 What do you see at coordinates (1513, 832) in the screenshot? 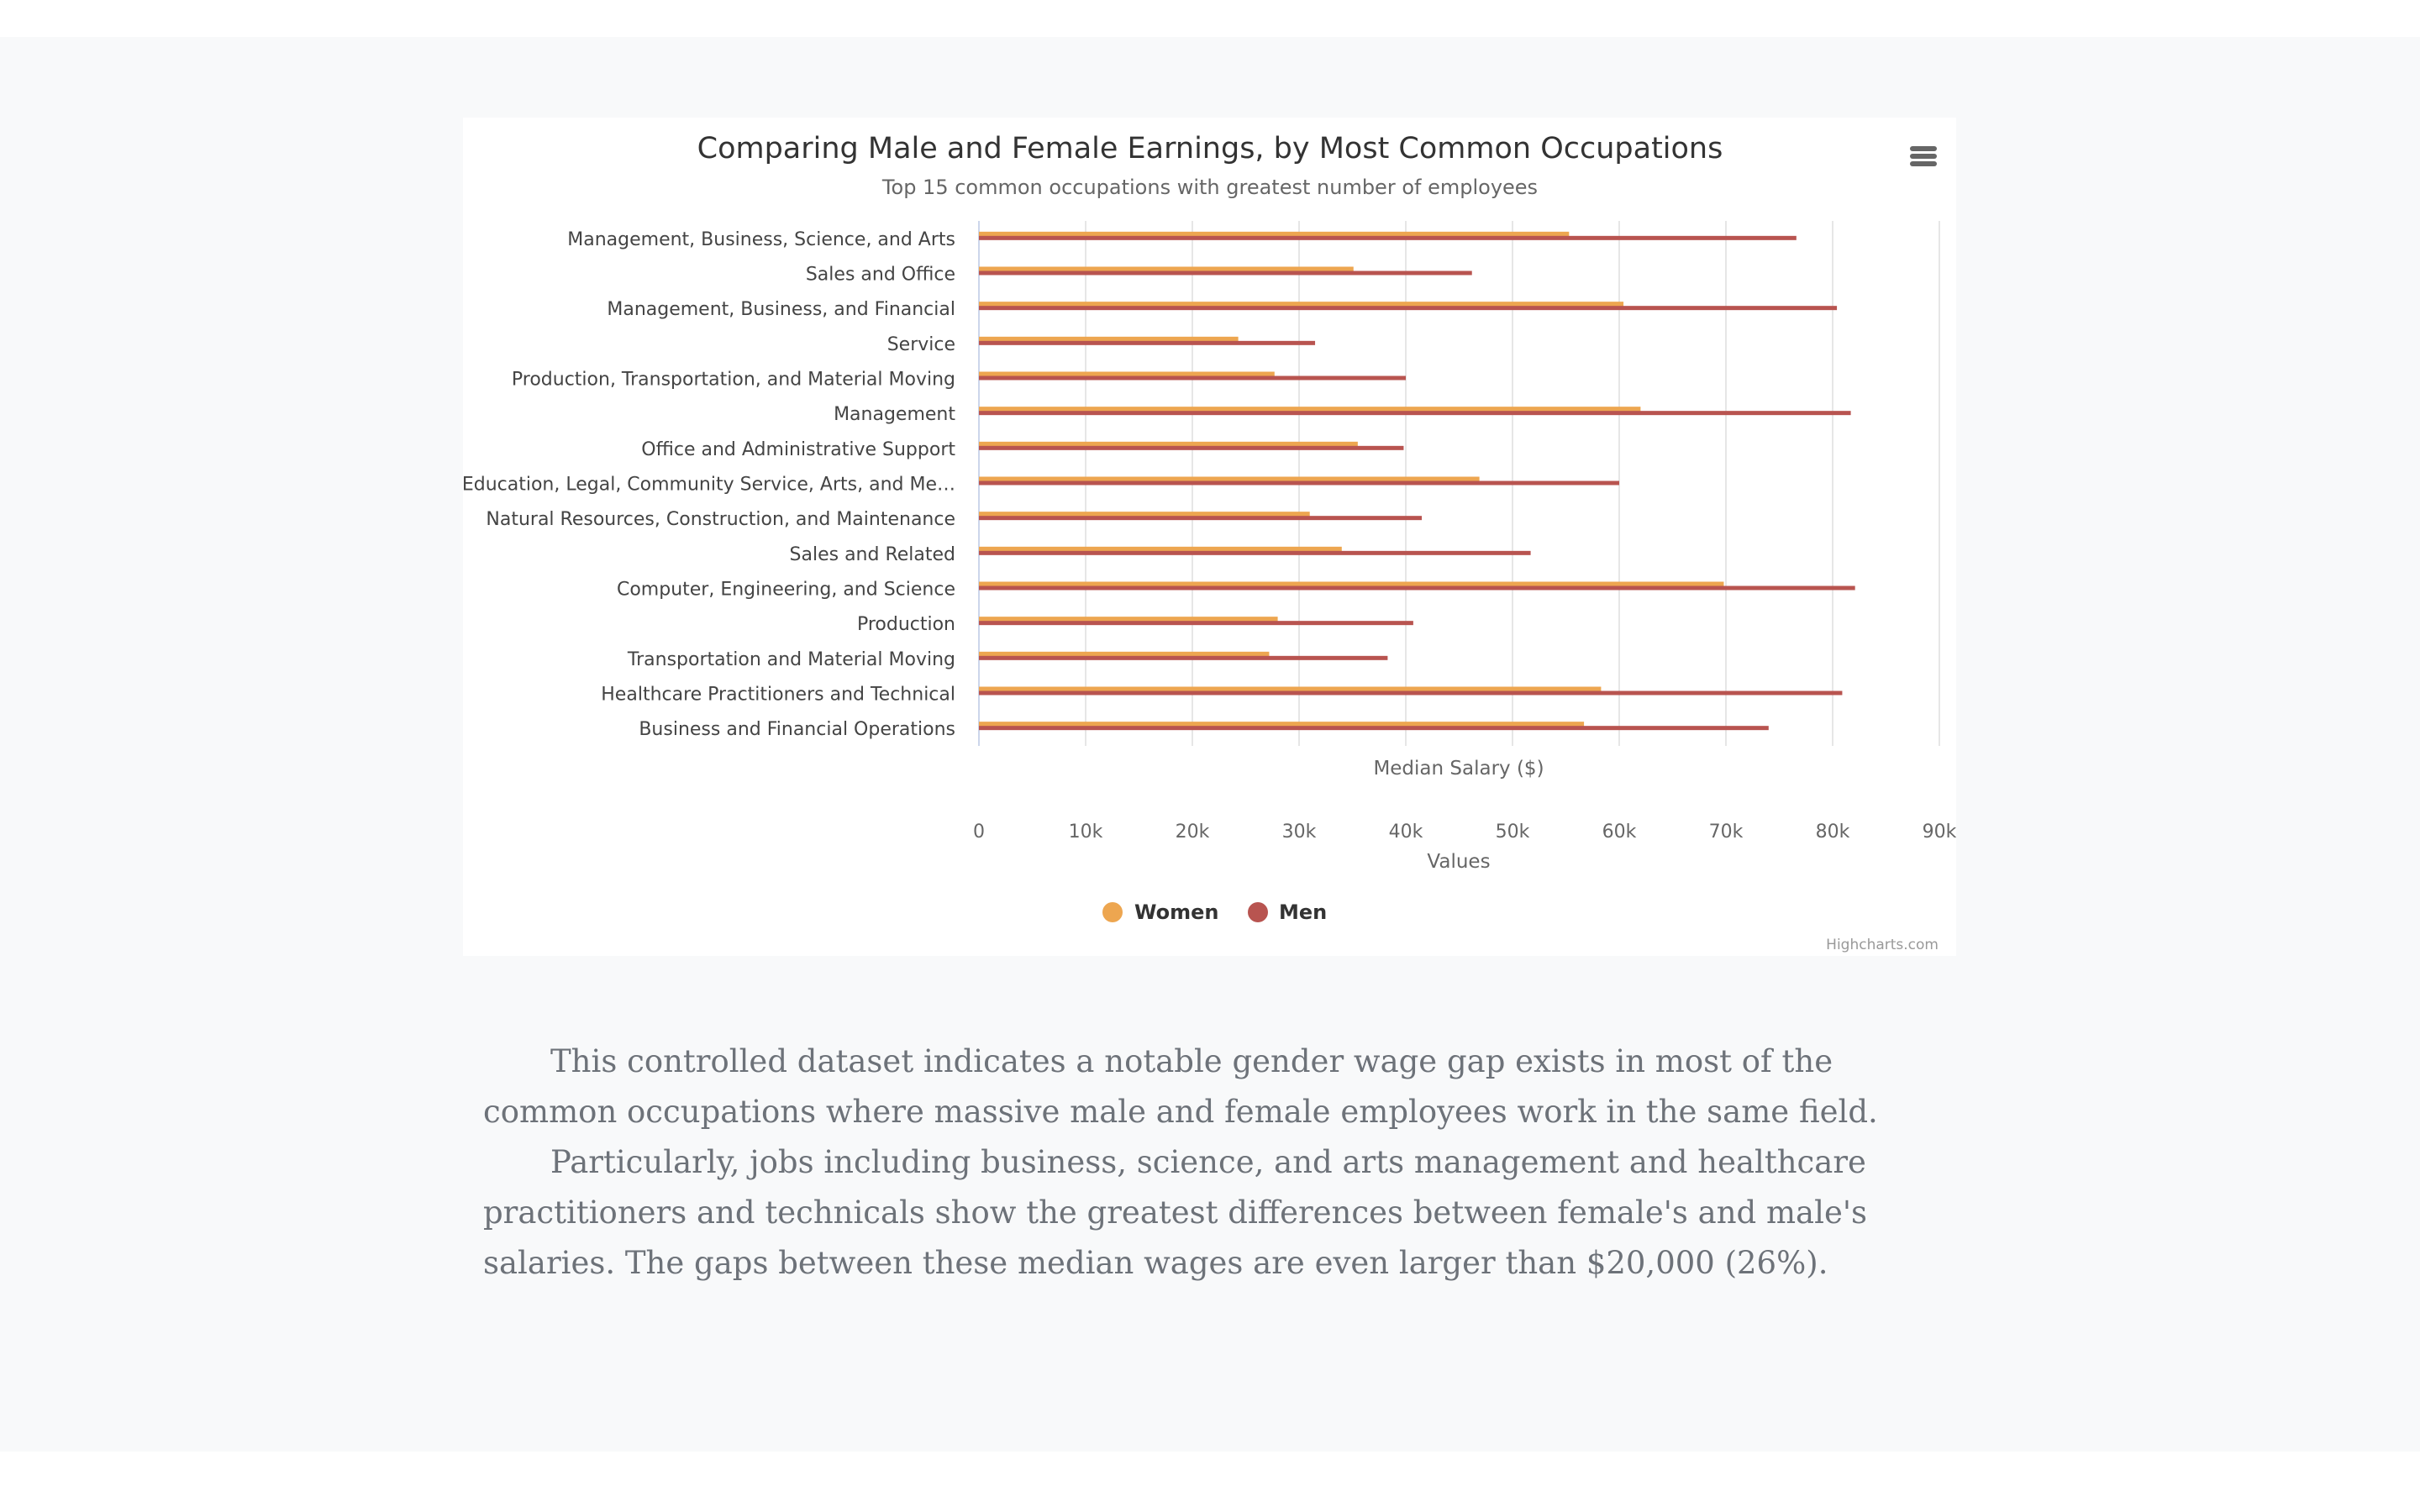
I see `x-tick-label: 50k` at bounding box center [1513, 832].